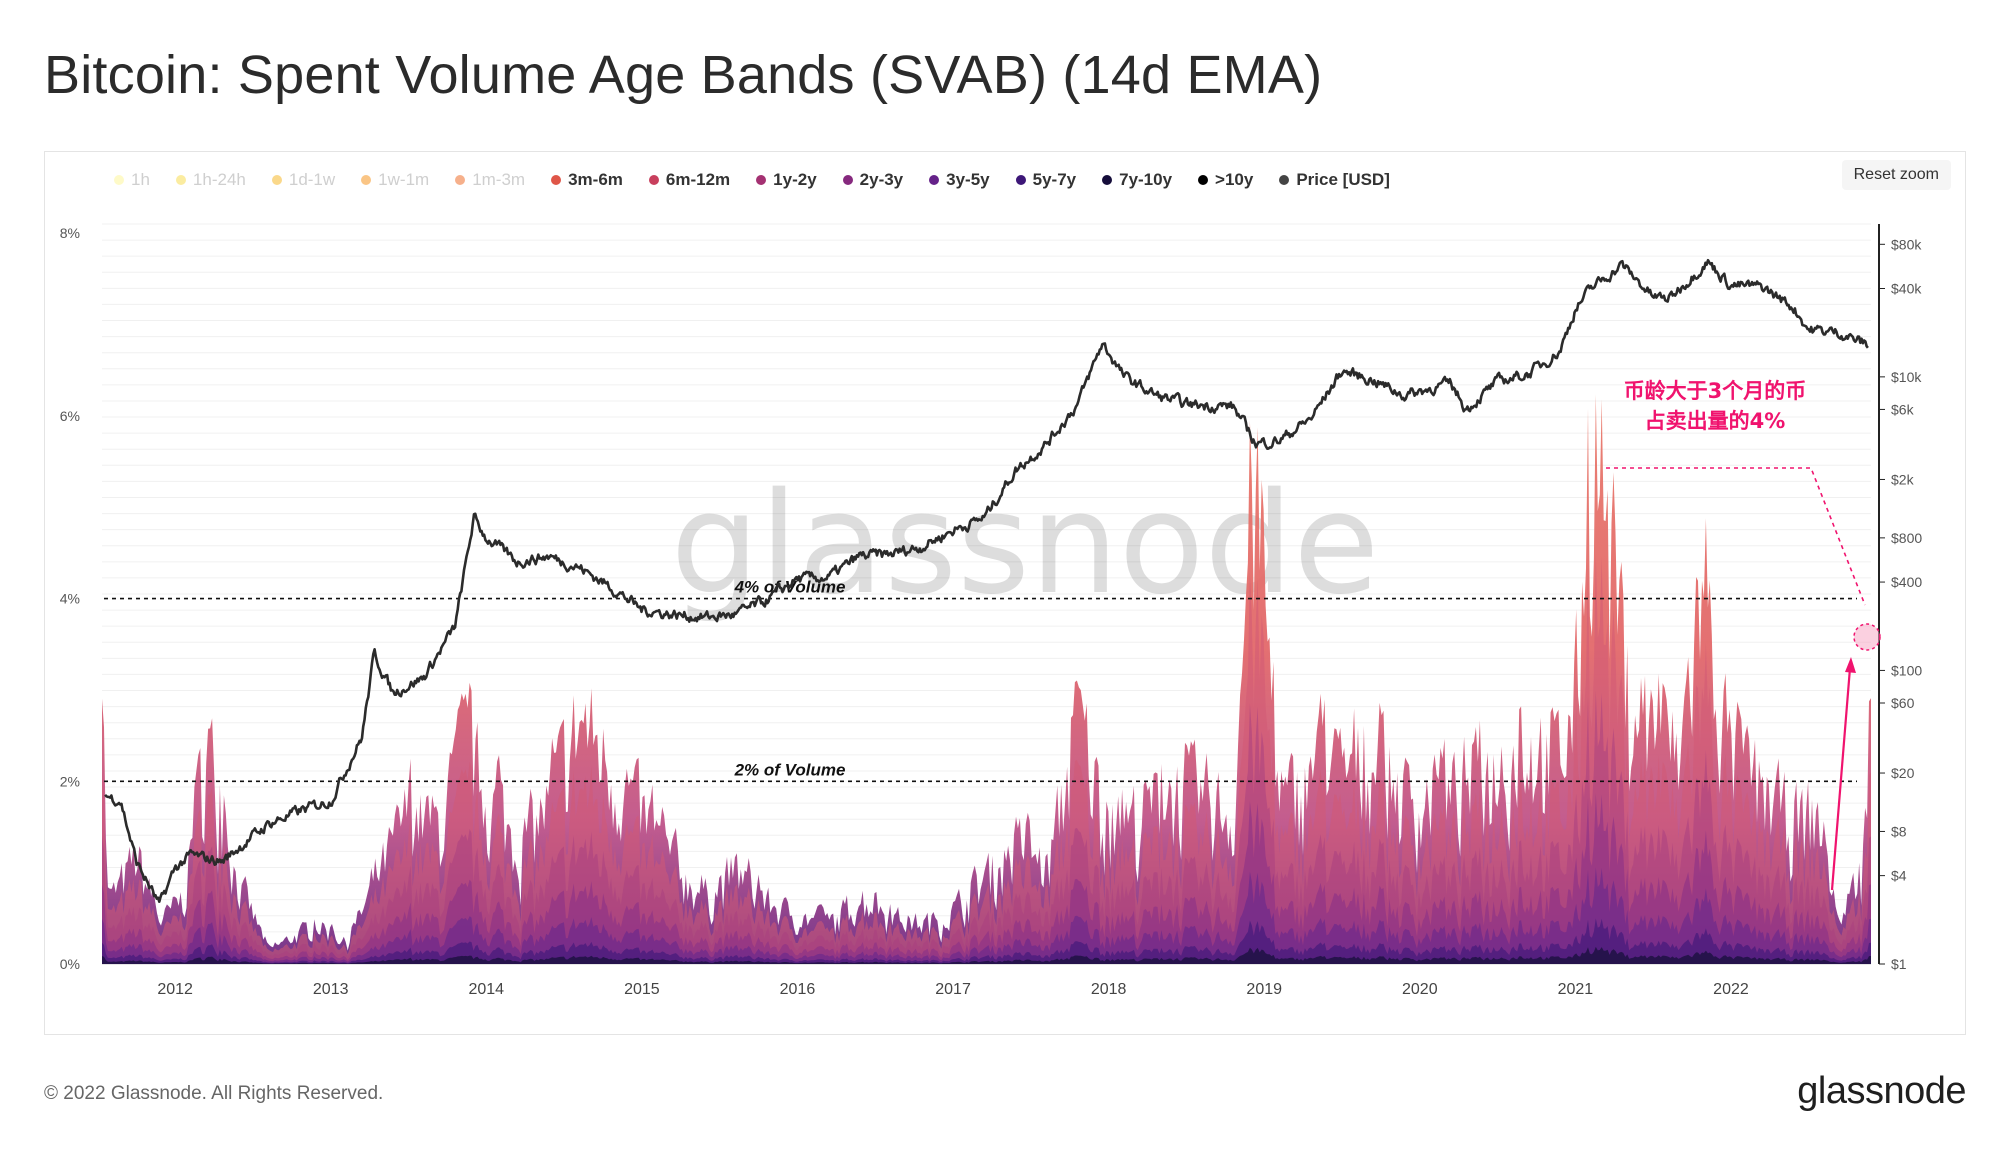 The width and height of the screenshot is (2000, 1152). What do you see at coordinates (486, 989) in the screenshot?
I see `x-tick-label: 2014` at bounding box center [486, 989].